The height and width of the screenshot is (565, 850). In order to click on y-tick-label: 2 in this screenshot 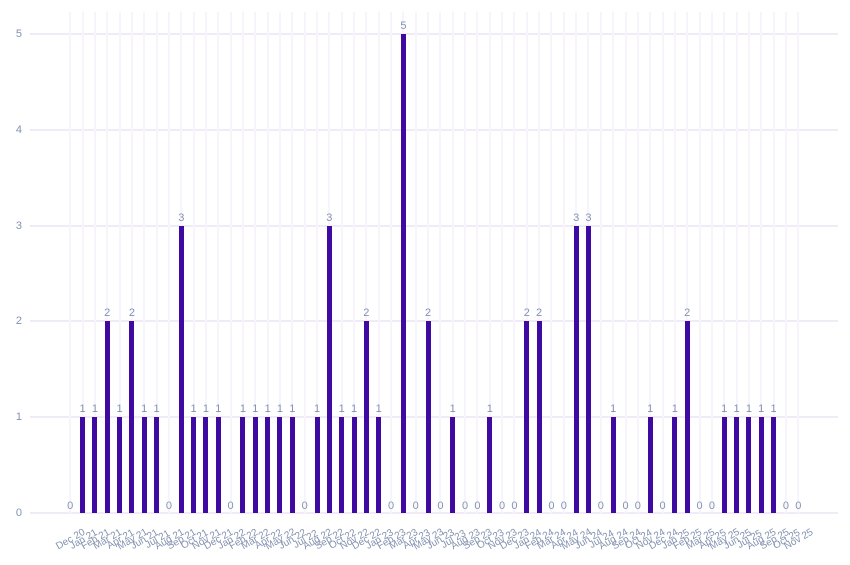, I will do `click(18, 321)`.